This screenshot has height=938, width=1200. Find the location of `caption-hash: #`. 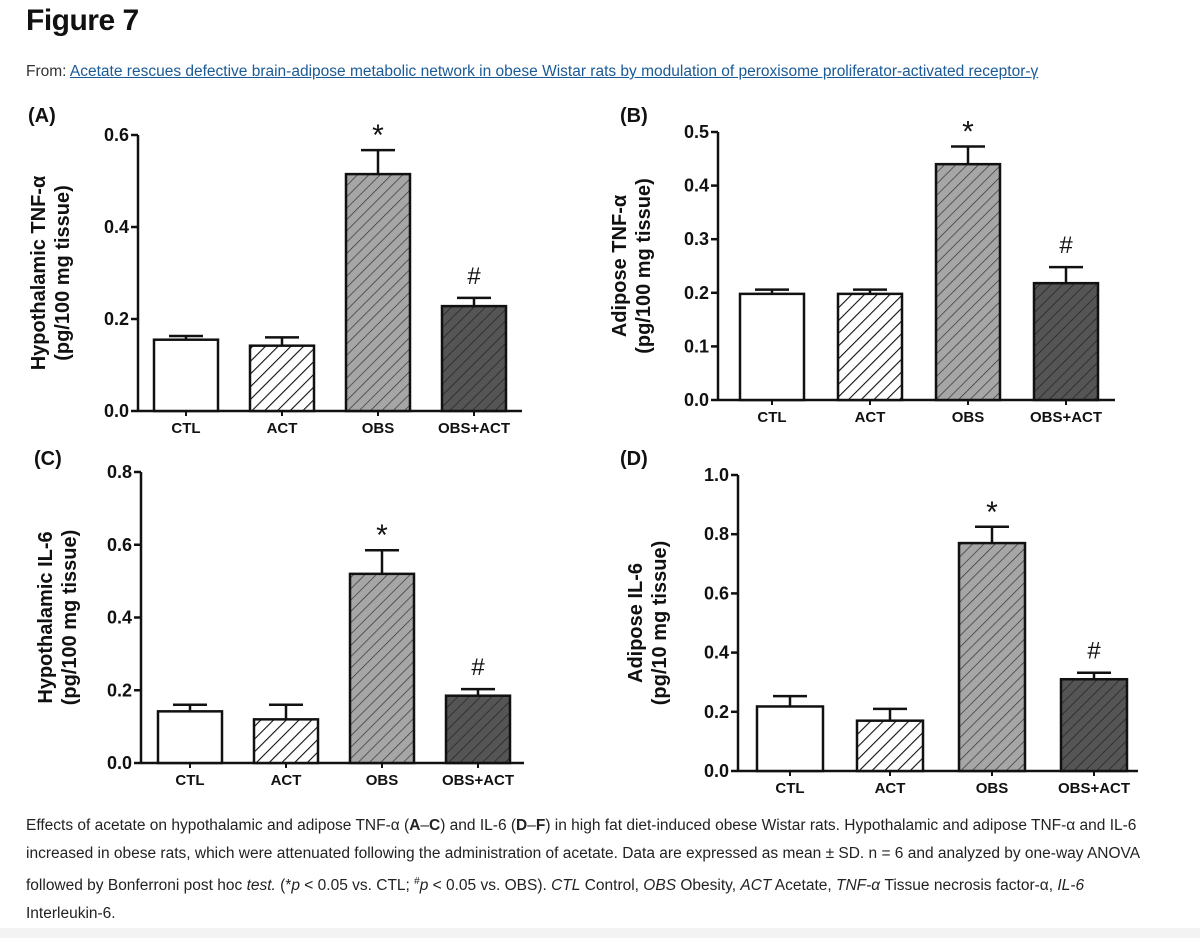

caption-hash: # is located at coordinates (417, 881).